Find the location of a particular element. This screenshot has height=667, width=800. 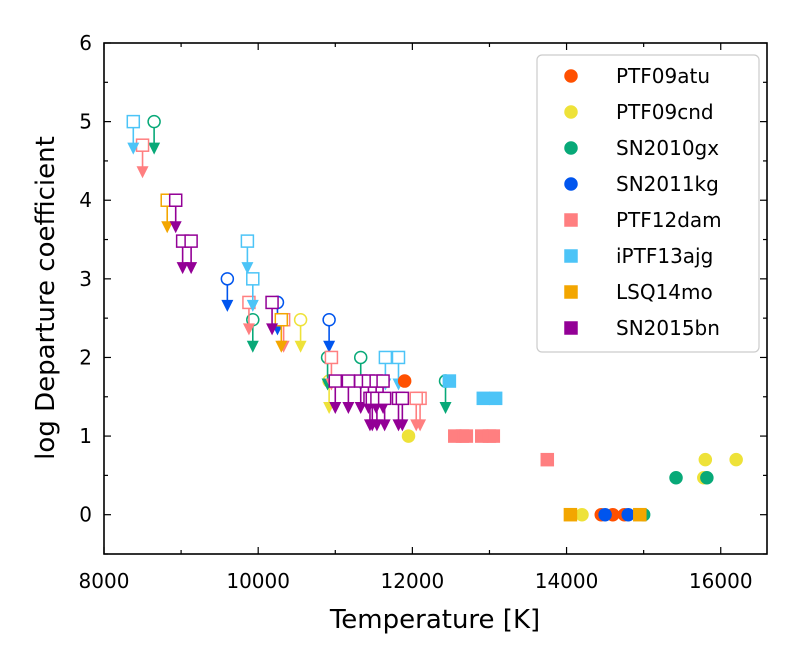

x-tick-label: 10000 is located at coordinates (258, 581).